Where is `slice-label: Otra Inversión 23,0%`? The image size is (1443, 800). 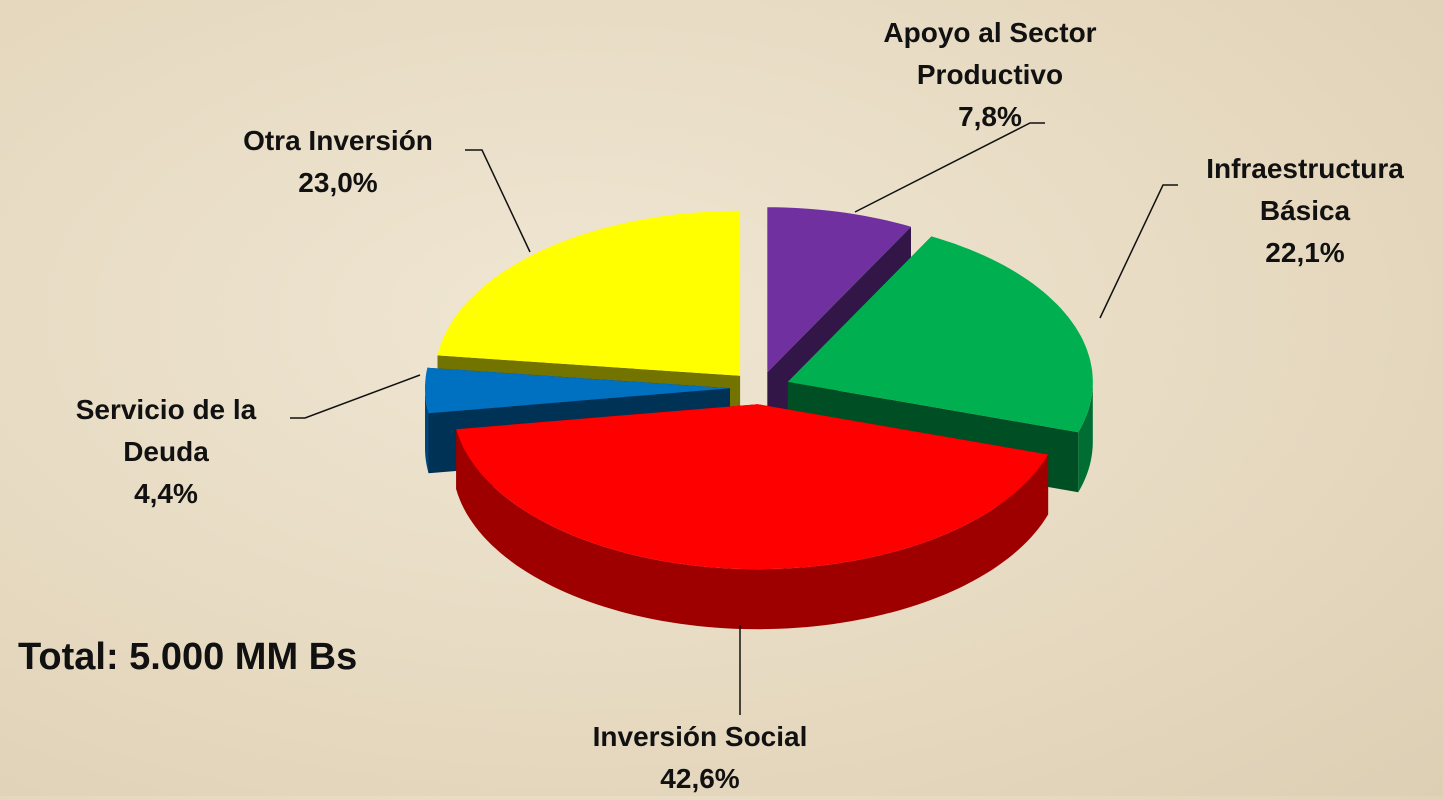 slice-label: Otra Inversión 23,0% is located at coordinates (338, 162).